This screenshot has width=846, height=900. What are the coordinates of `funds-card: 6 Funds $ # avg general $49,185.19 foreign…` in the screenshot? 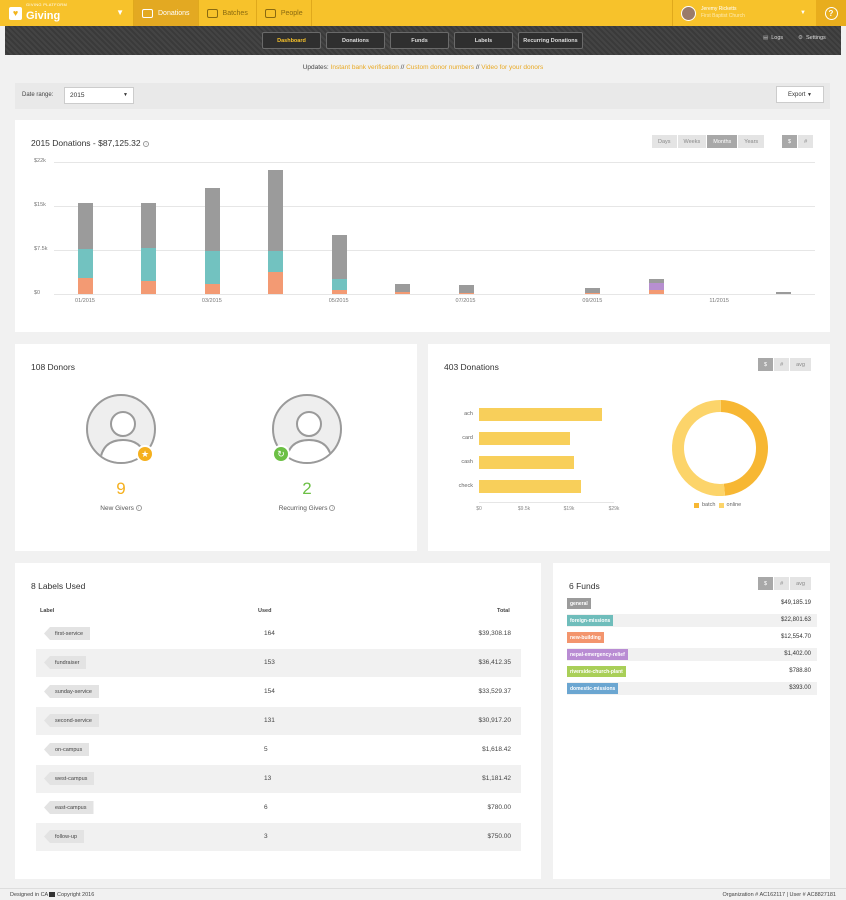 It's located at (691, 721).